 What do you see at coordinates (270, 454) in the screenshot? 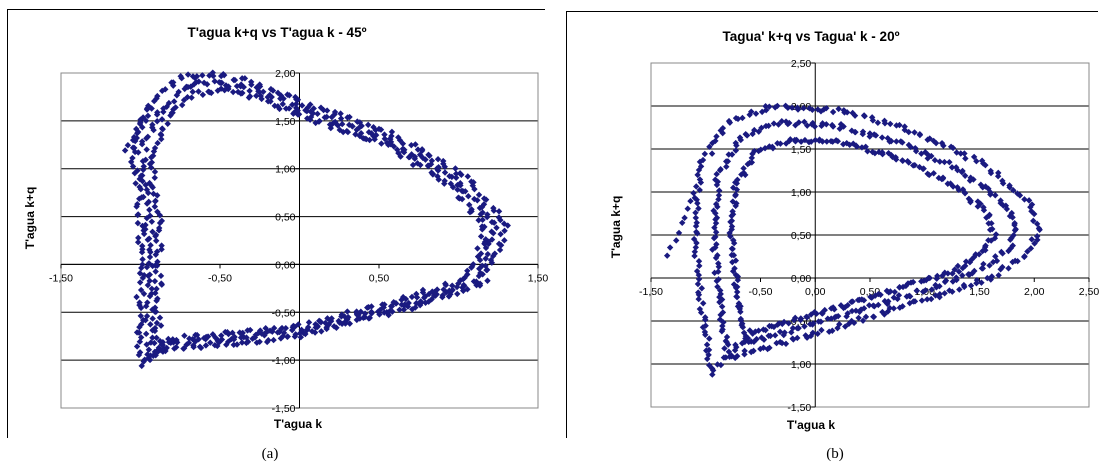
I see `caption-a: (a)` at bounding box center [270, 454].